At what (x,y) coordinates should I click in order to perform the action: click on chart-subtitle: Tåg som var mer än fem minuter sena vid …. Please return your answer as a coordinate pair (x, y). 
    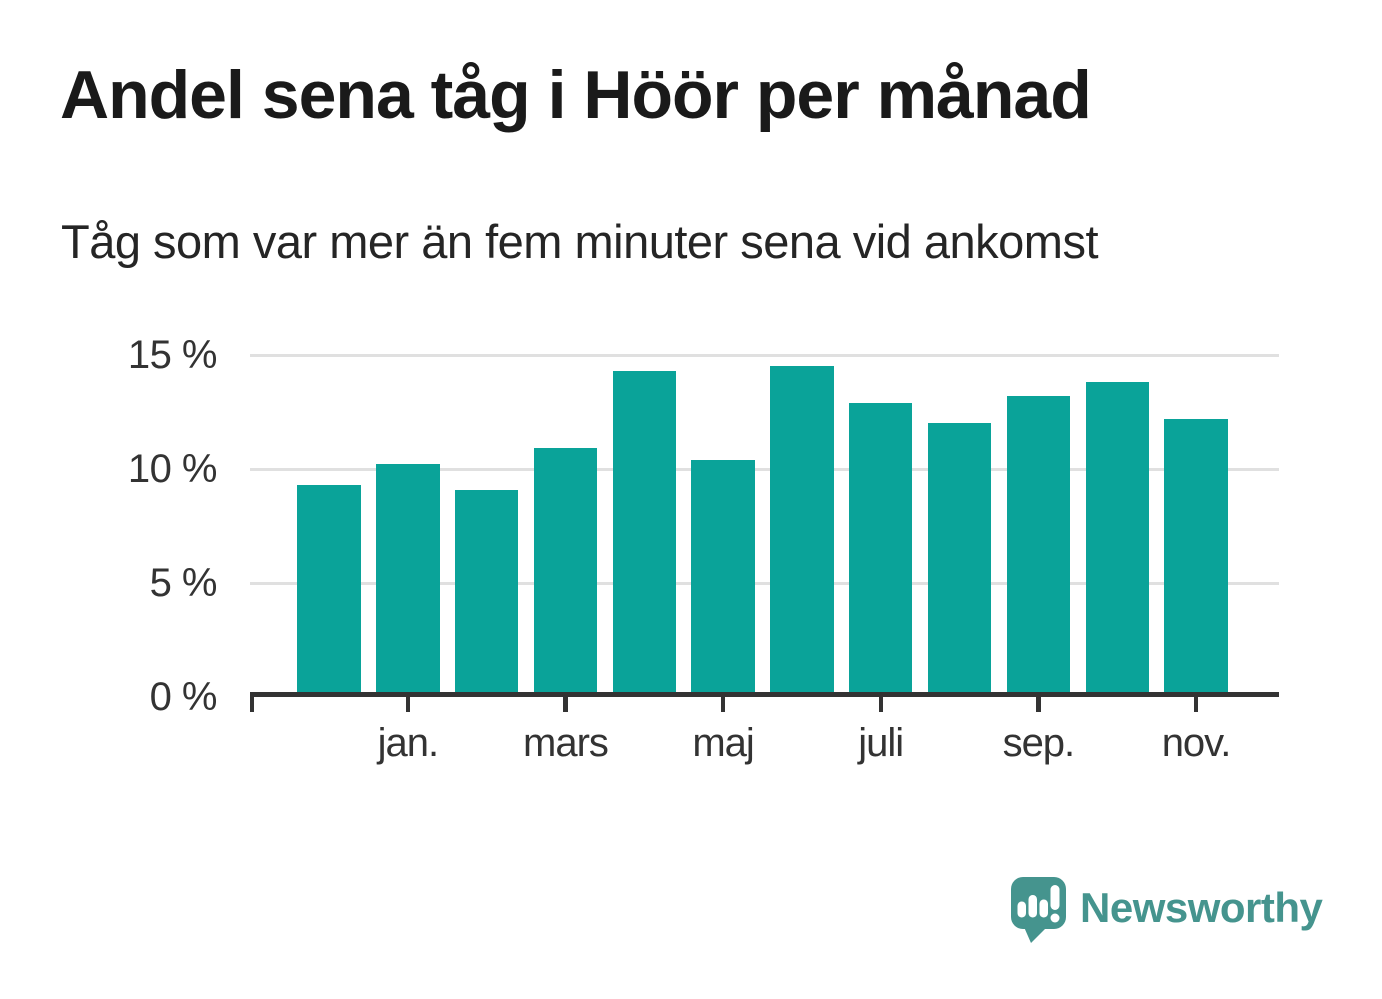
    Looking at the image, I should click on (580, 241).